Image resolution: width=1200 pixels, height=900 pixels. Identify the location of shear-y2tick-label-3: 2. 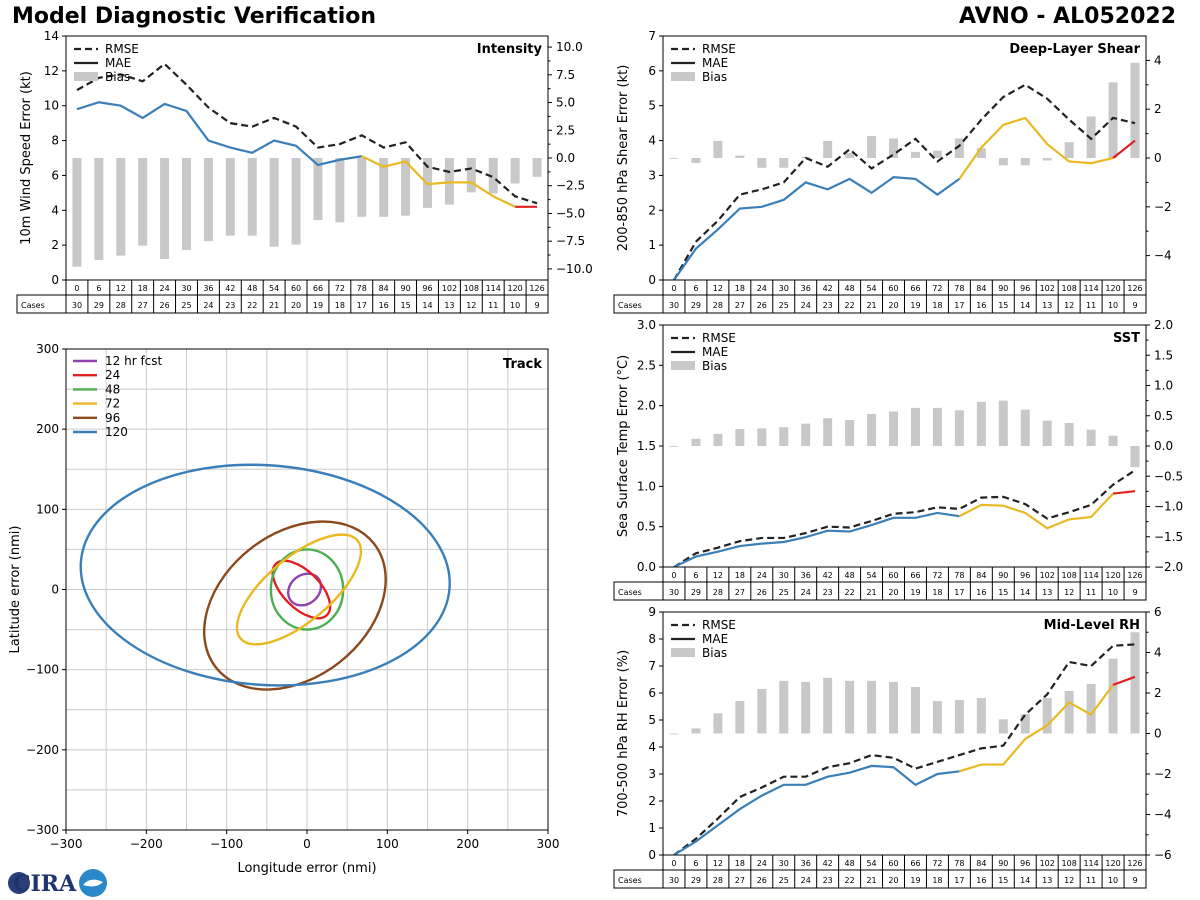
(1158, 109).